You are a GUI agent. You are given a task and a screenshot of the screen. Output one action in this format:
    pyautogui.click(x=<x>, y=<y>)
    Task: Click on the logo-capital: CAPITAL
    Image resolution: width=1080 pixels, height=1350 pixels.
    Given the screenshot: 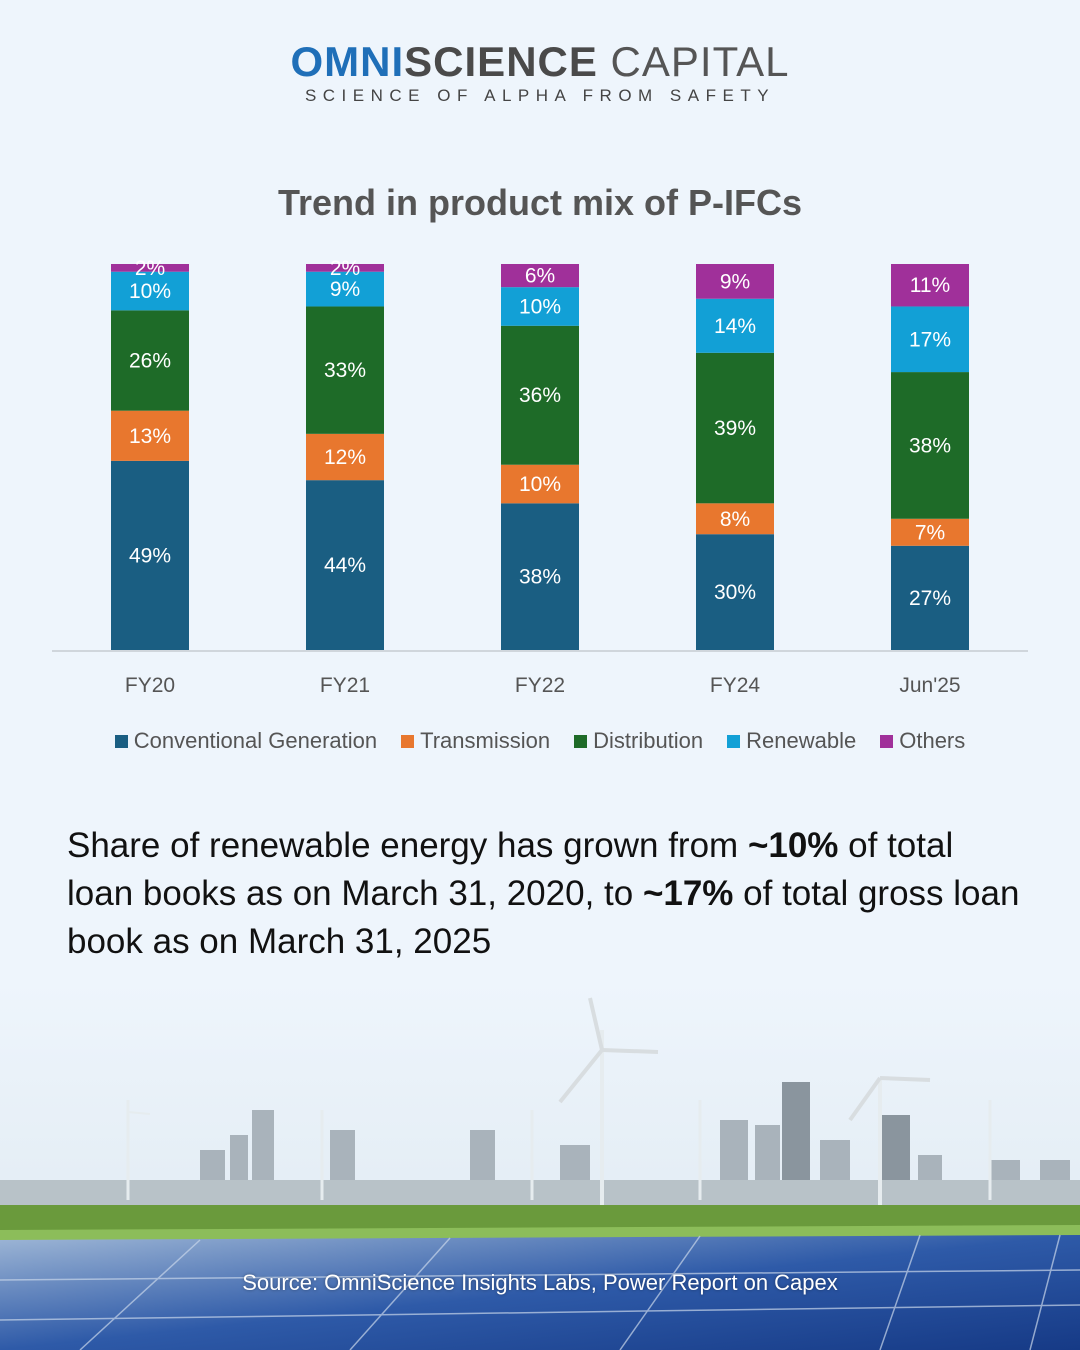 What is the action you would take?
    pyautogui.click(x=693, y=61)
    